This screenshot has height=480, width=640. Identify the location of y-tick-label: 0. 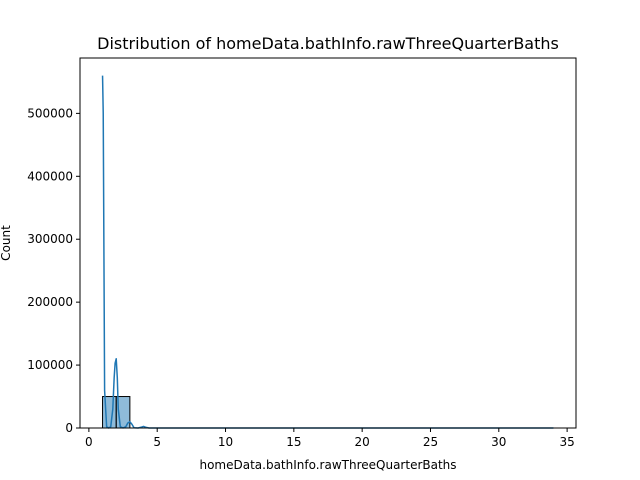
(69, 428).